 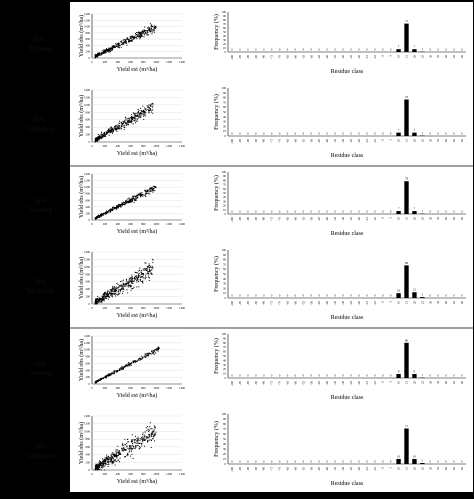 I want to click on x-tick-label: -75, so click(x=272, y=303).